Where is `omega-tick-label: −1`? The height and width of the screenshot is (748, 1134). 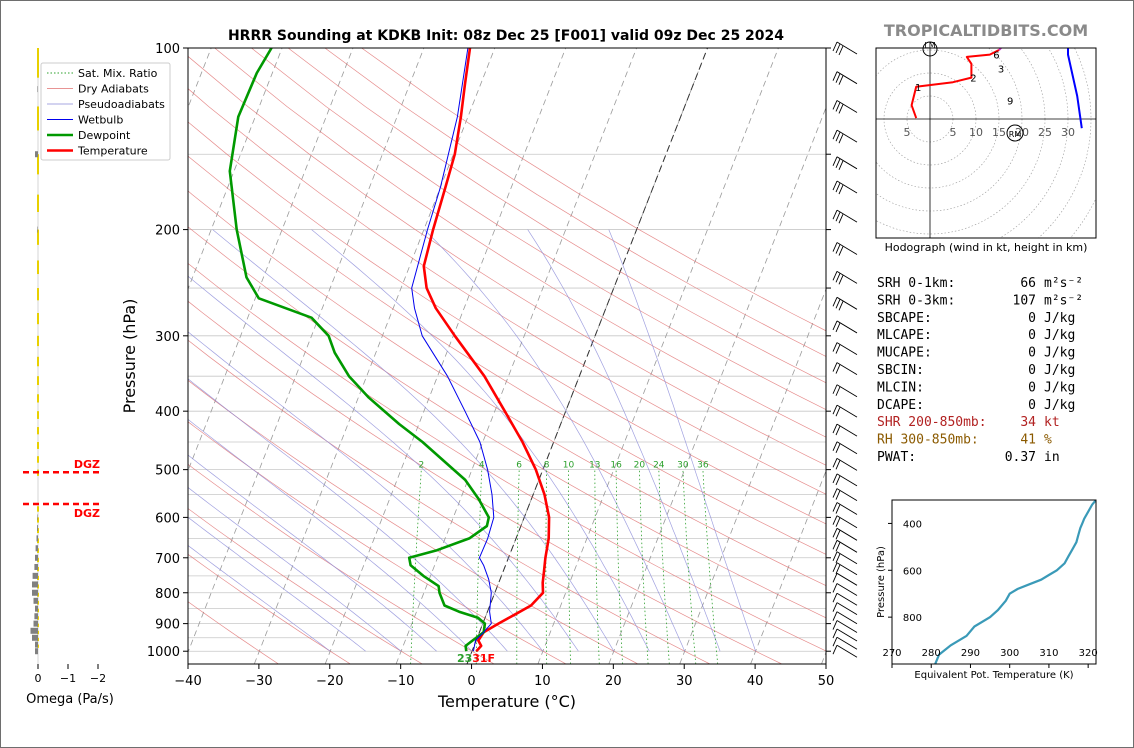 omega-tick-label: −1 is located at coordinates (68, 678).